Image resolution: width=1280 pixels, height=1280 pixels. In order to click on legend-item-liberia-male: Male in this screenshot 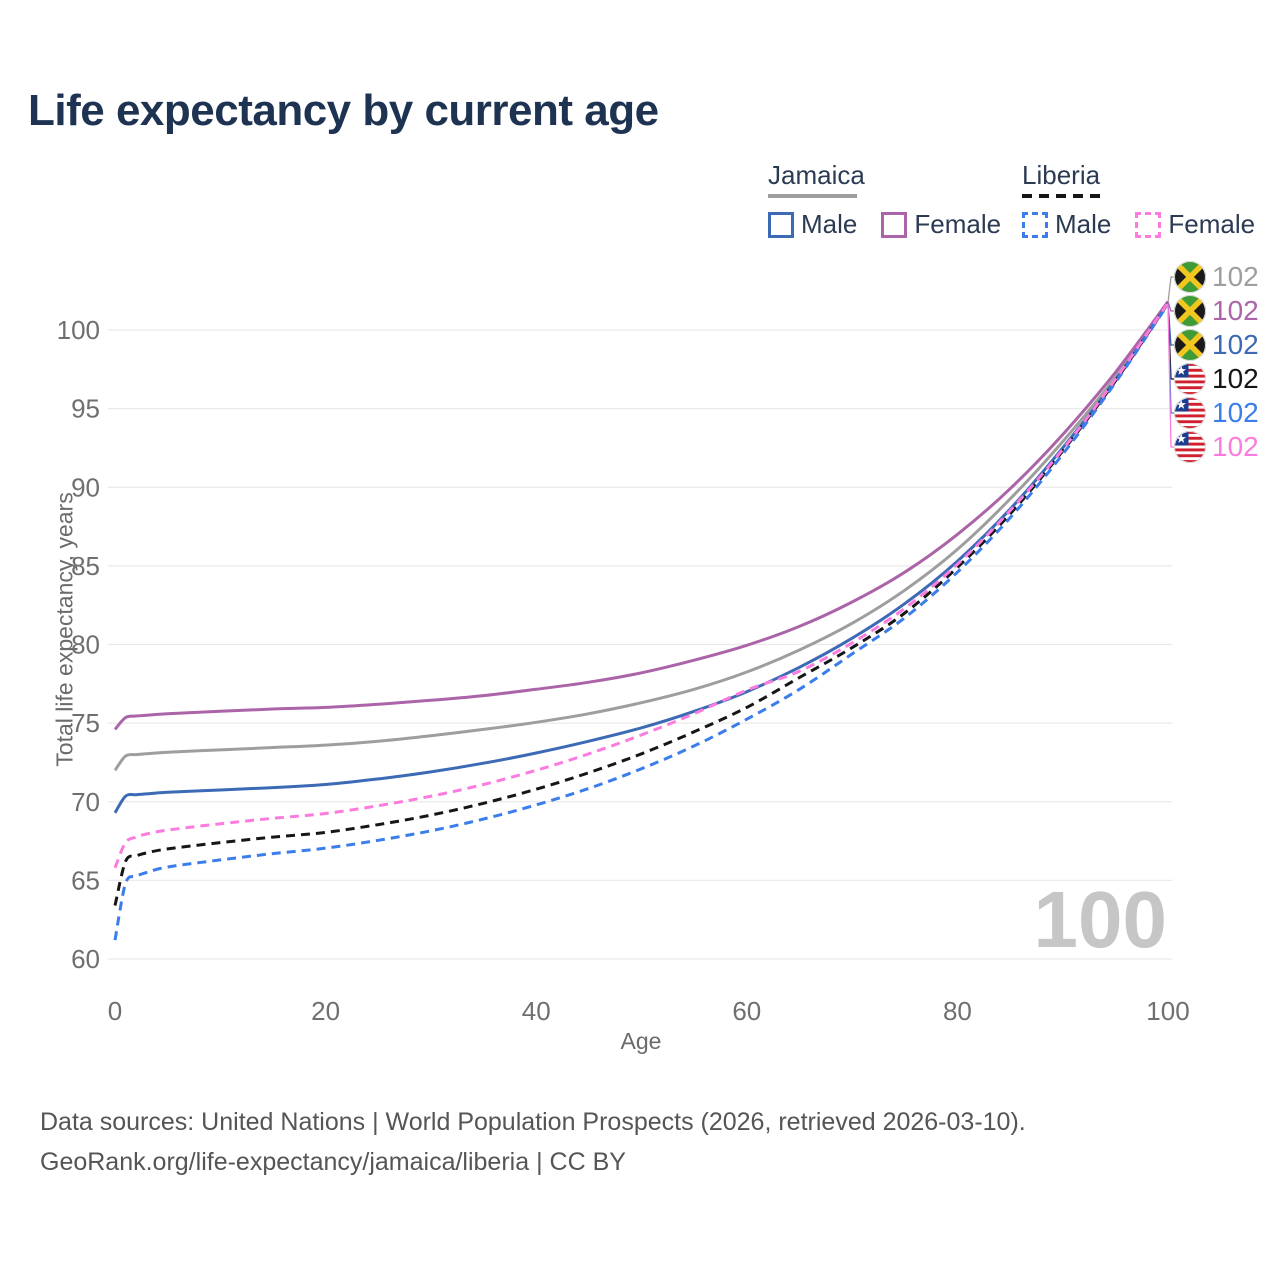, I will do `click(1066, 224)`.